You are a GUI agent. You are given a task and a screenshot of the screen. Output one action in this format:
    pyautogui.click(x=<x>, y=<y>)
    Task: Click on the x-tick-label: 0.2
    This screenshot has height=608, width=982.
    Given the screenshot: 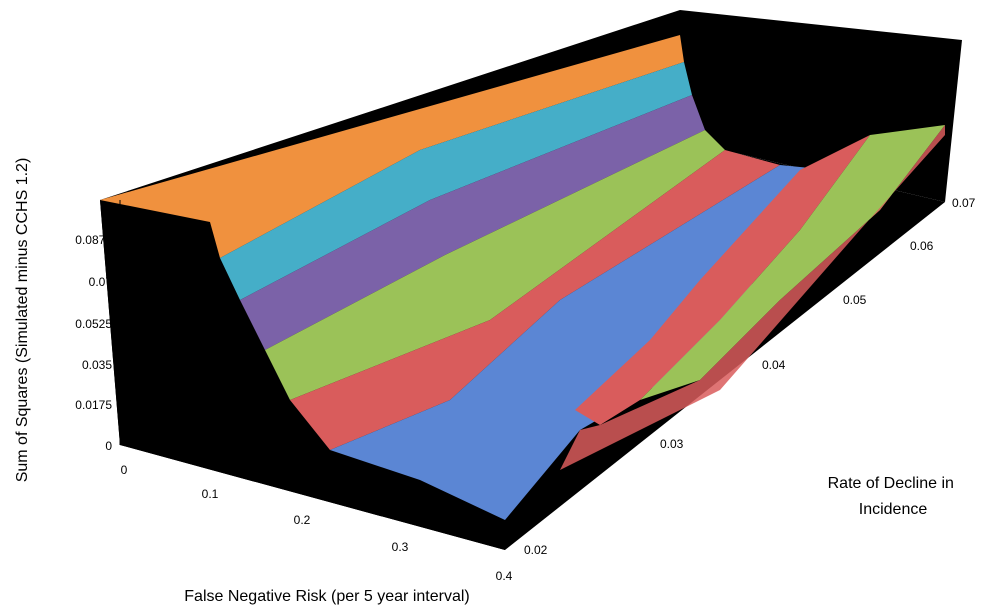 What is the action you would take?
    pyautogui.click(x=302, y=520)
    